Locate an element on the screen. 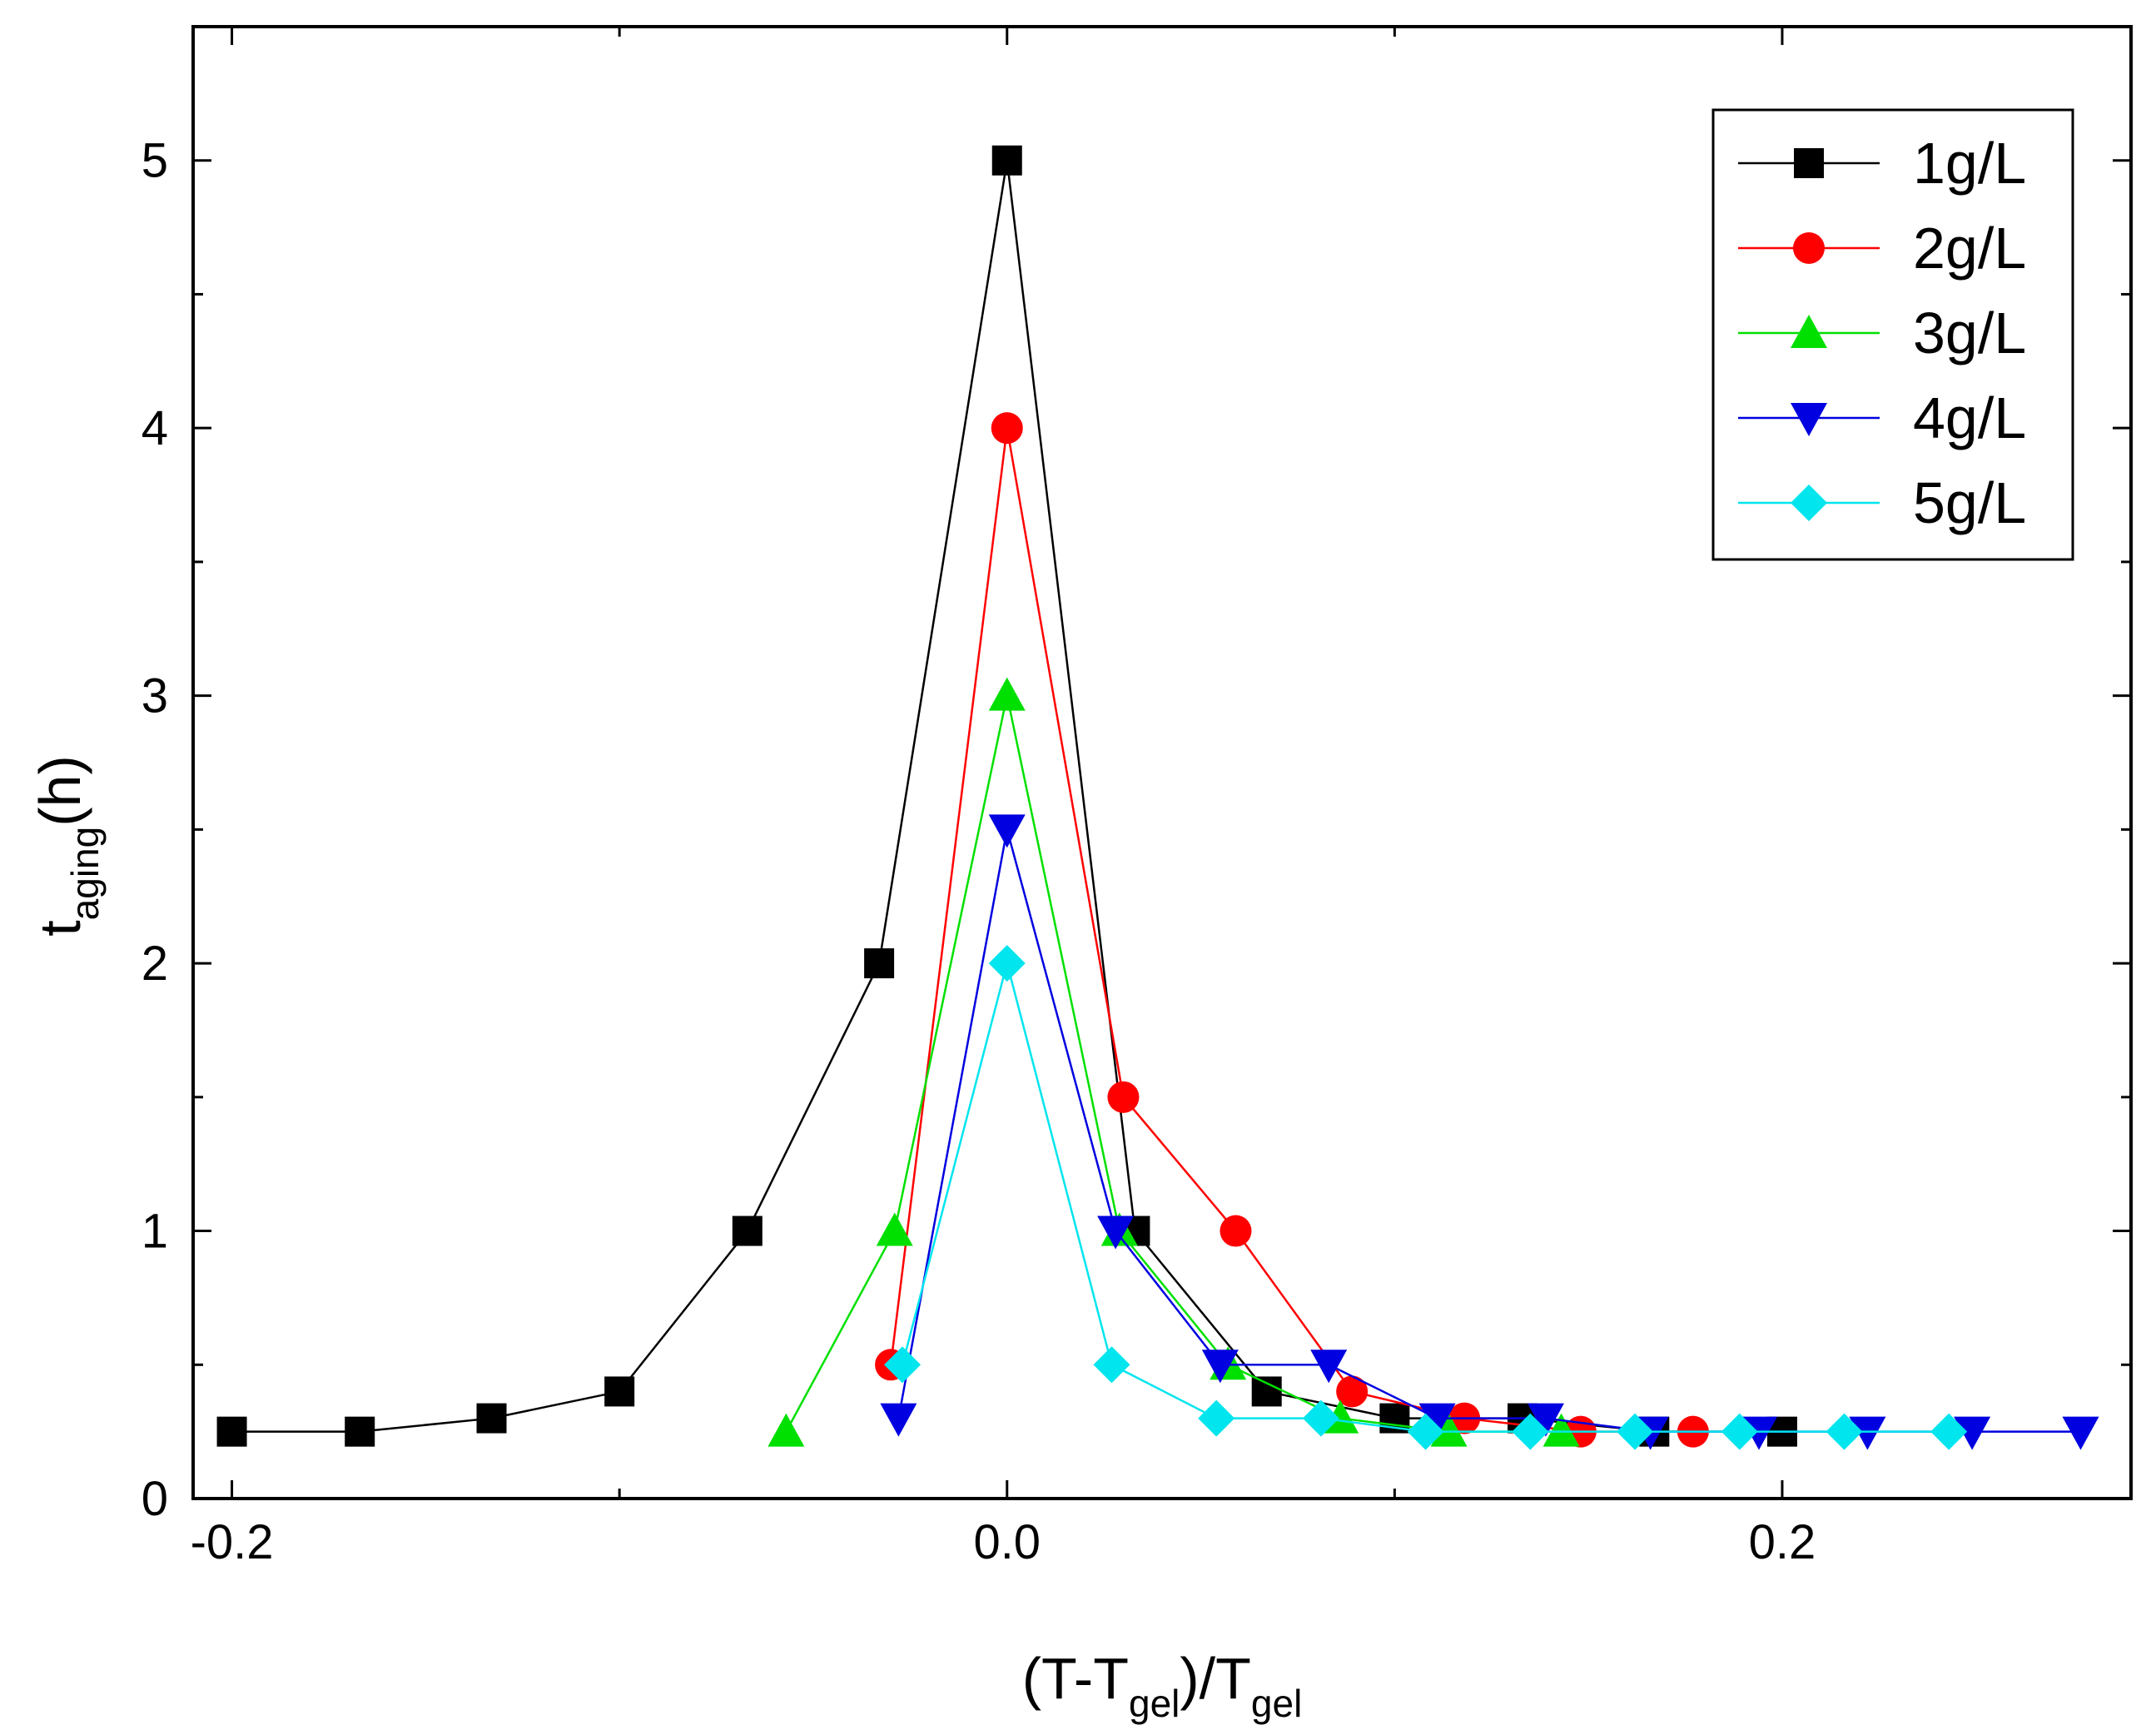 The width and height of the screenshot is (2156, 1725). x-tick-label: -0.2 is located at coordinates (232, 1542).